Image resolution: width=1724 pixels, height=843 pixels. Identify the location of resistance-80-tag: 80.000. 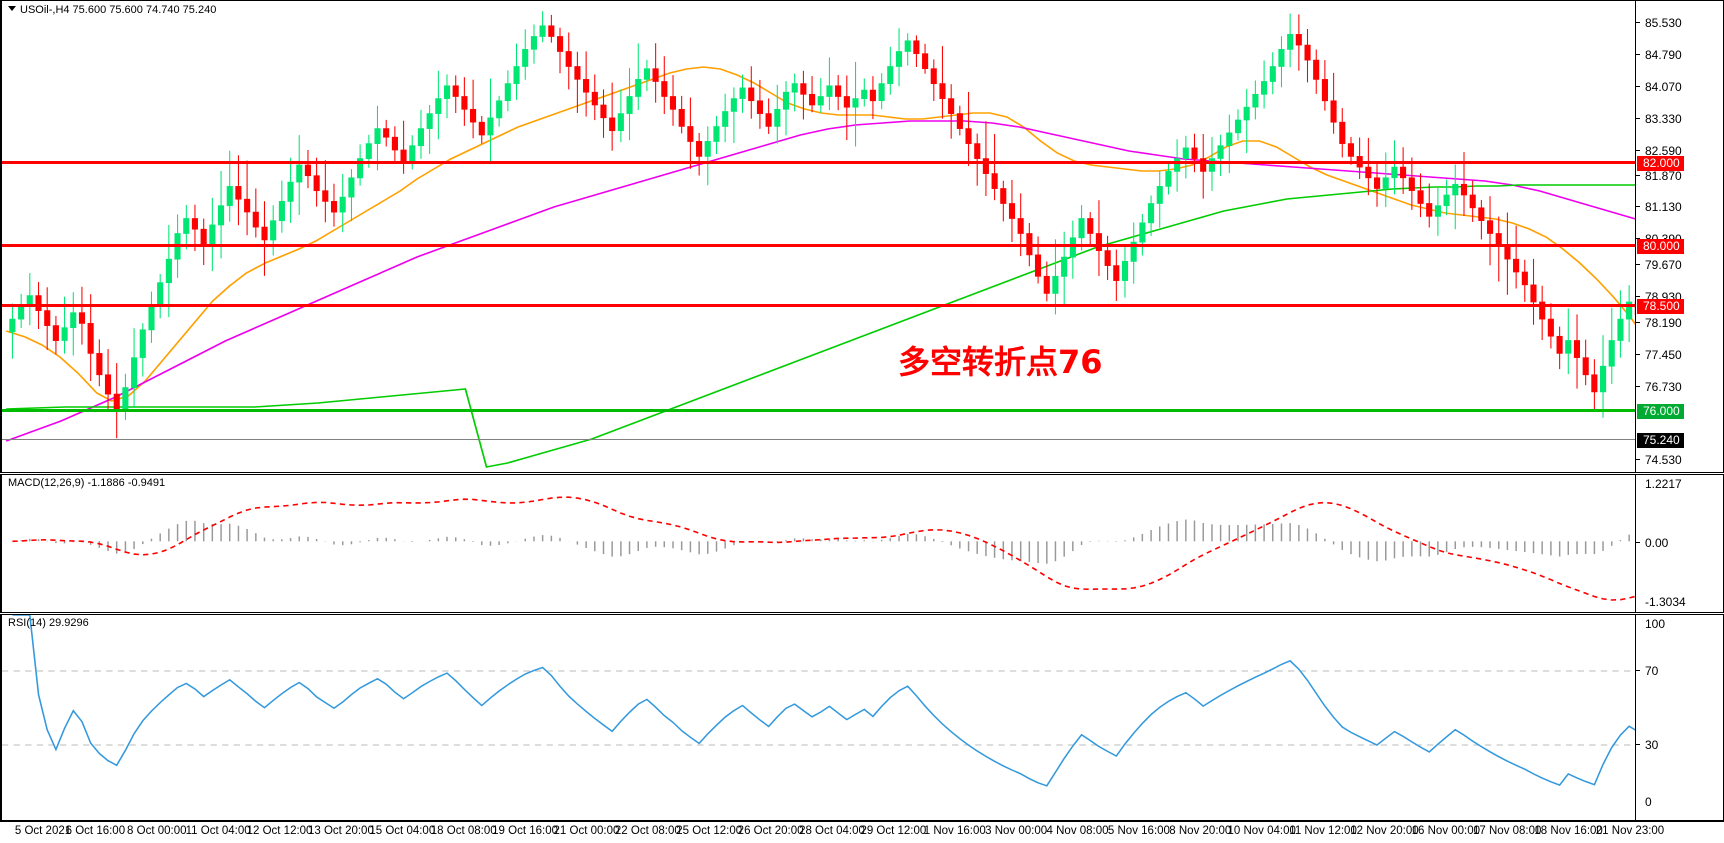
(1660, 246).